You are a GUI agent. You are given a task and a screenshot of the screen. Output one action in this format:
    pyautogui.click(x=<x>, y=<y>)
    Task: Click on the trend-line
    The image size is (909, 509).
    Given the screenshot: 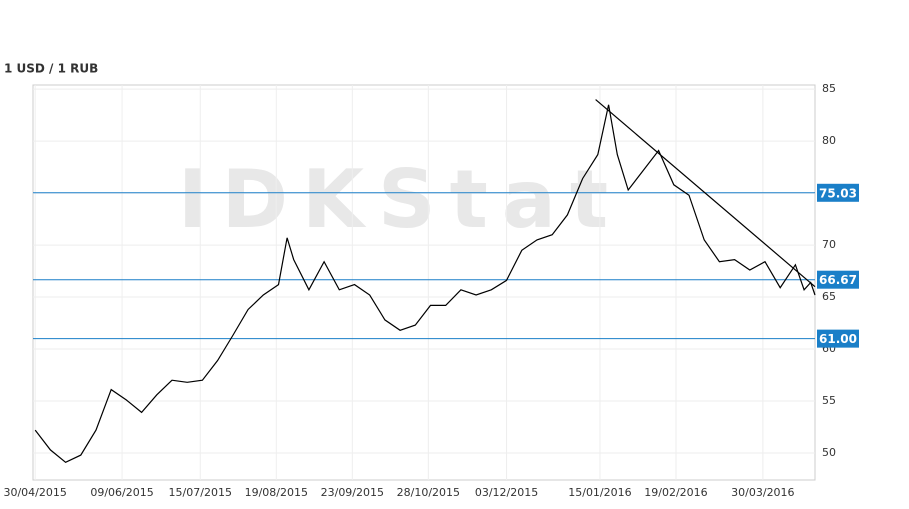 What is the action you would take?
    pyautogui.click(x=705, y=193)
    